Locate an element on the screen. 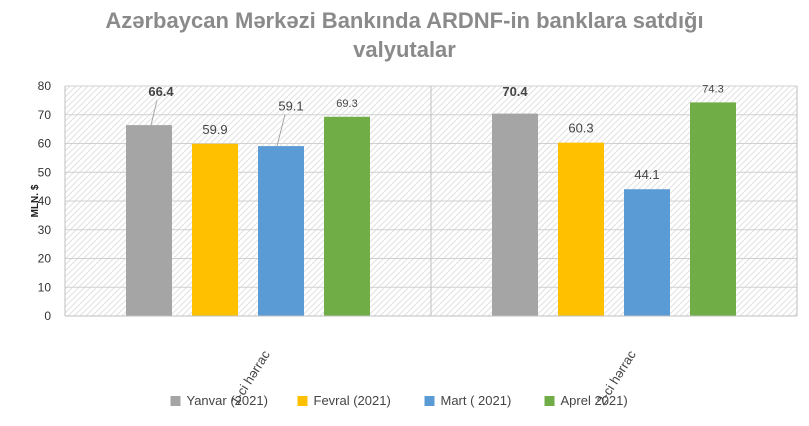 The width and height of the screenshot is (809, 426). y-tick-label-50: 50 is located at coordinates (45, 172).